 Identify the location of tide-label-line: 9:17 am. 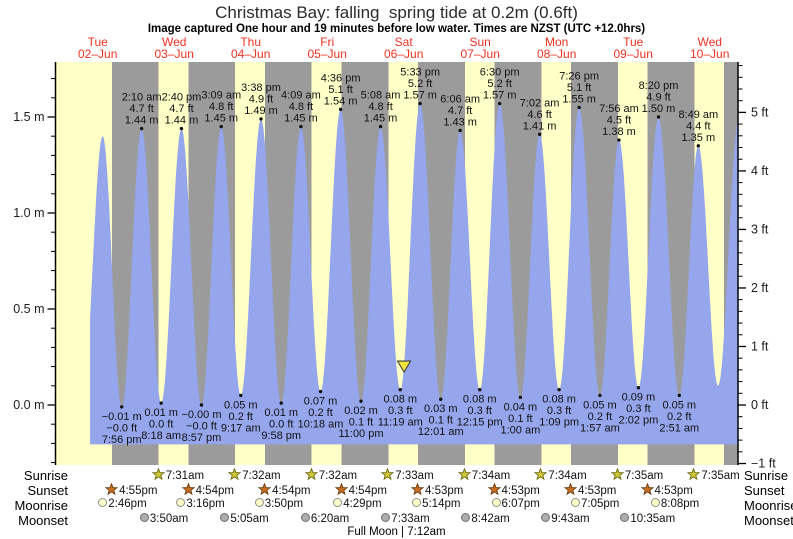
(241, 428).